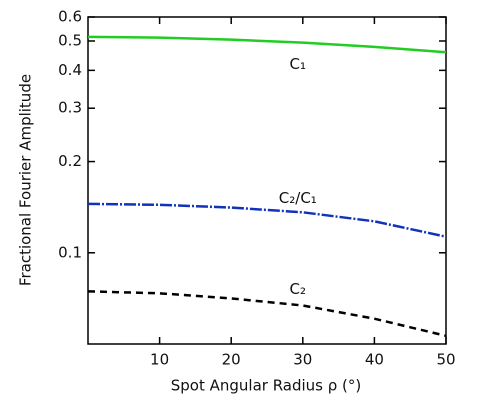  What do you see at coordinates (70, 17) in the screenshot?
I see `y-tick-label: 0.6` at bounding box center [70, 17].